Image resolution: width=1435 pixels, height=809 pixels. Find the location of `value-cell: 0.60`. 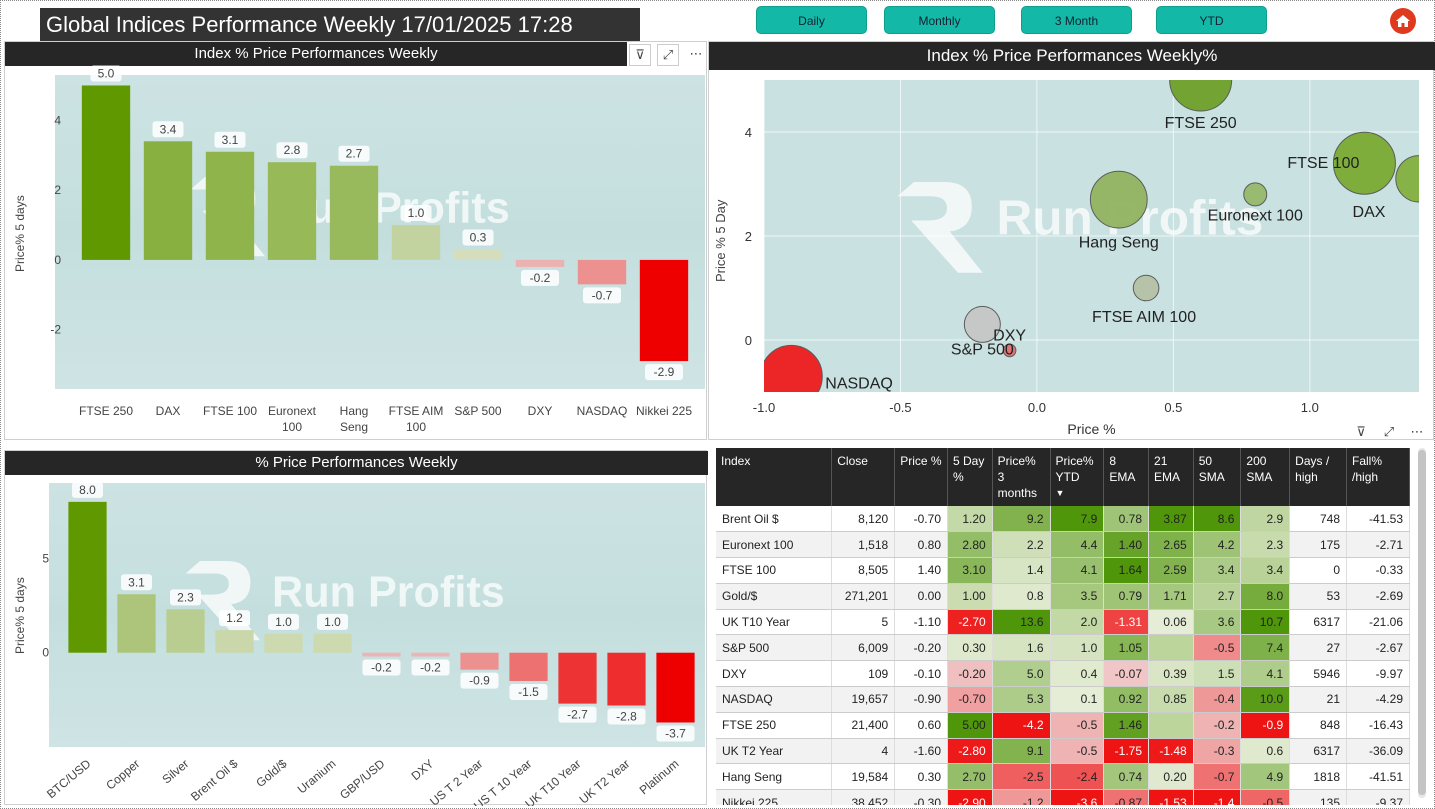

value-cell: 0.60 is located at coordinates (921, 725).